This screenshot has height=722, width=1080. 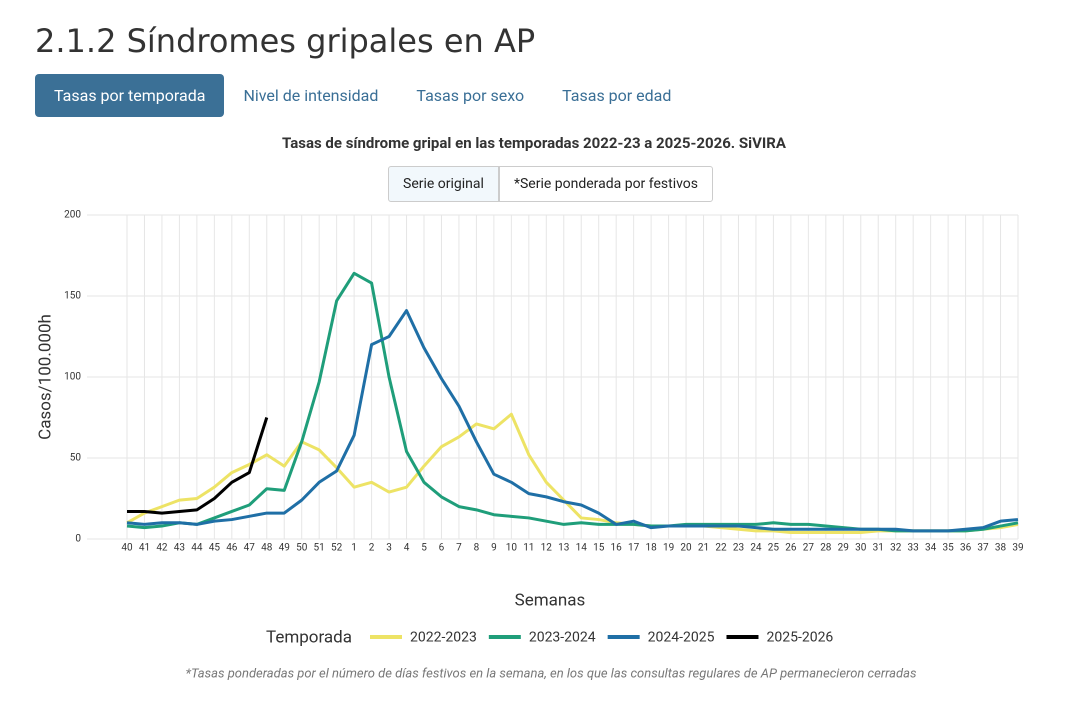 I want to click on x-tick-label: 43, so click(x=179, y=548).